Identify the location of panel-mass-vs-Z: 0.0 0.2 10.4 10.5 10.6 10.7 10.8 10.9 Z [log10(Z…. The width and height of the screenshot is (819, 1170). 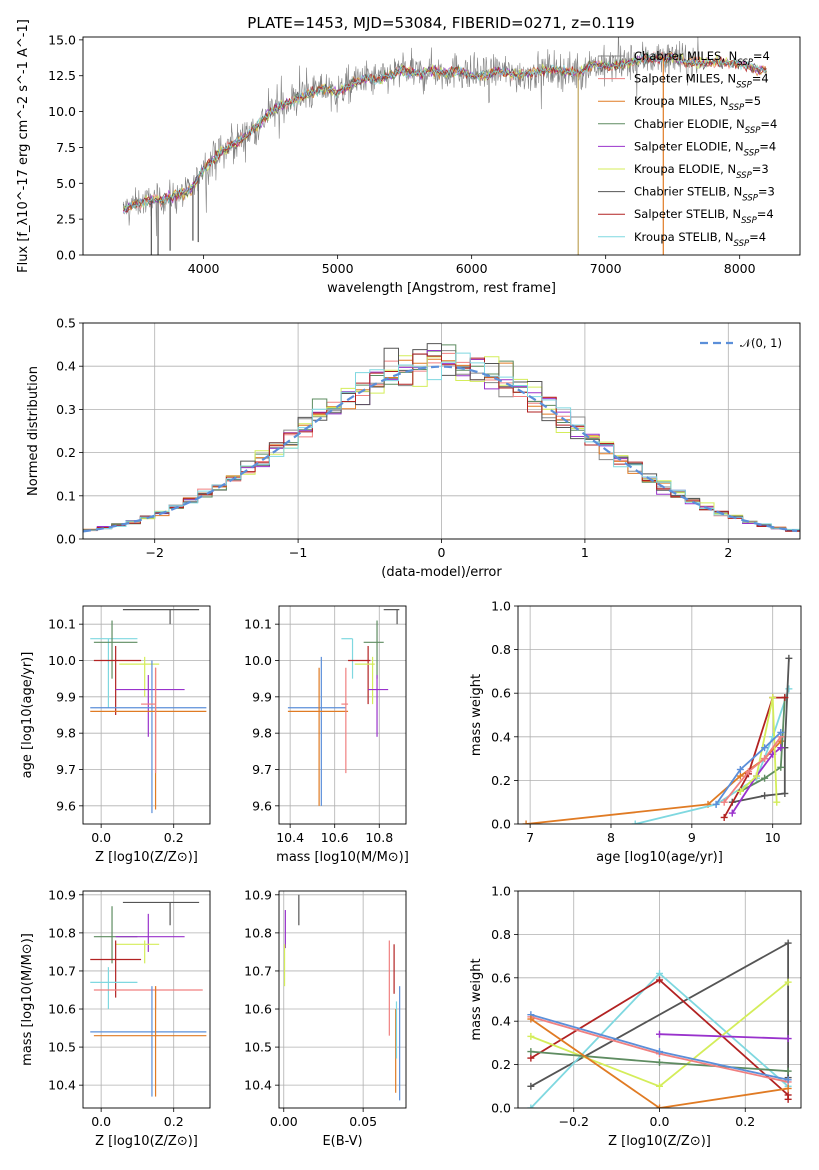
(115, 1018).